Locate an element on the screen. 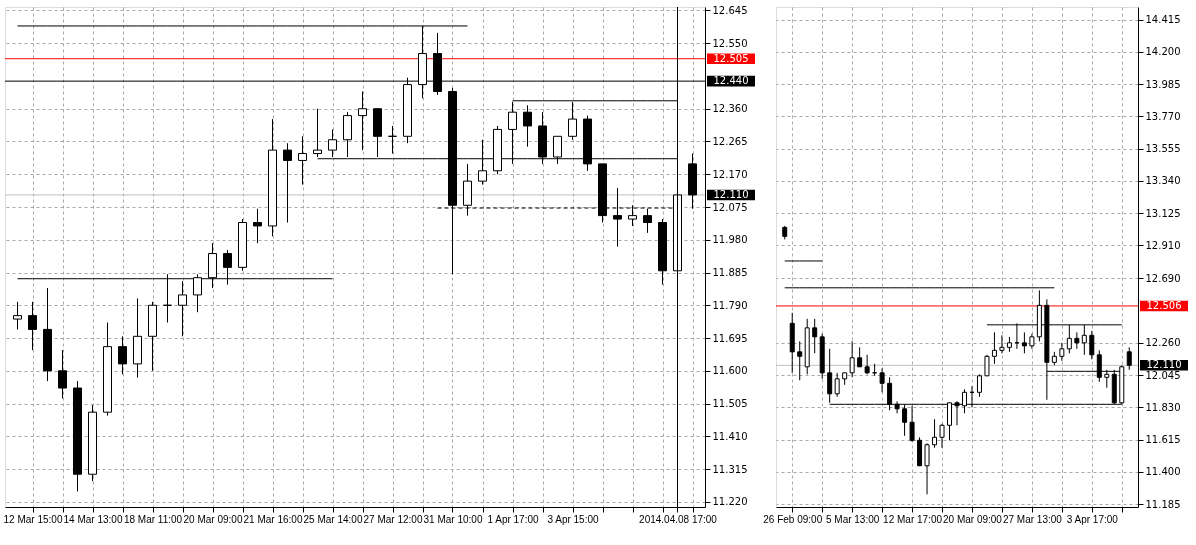  y-tick-label: 11.505 is located at coordinates (730, 404).